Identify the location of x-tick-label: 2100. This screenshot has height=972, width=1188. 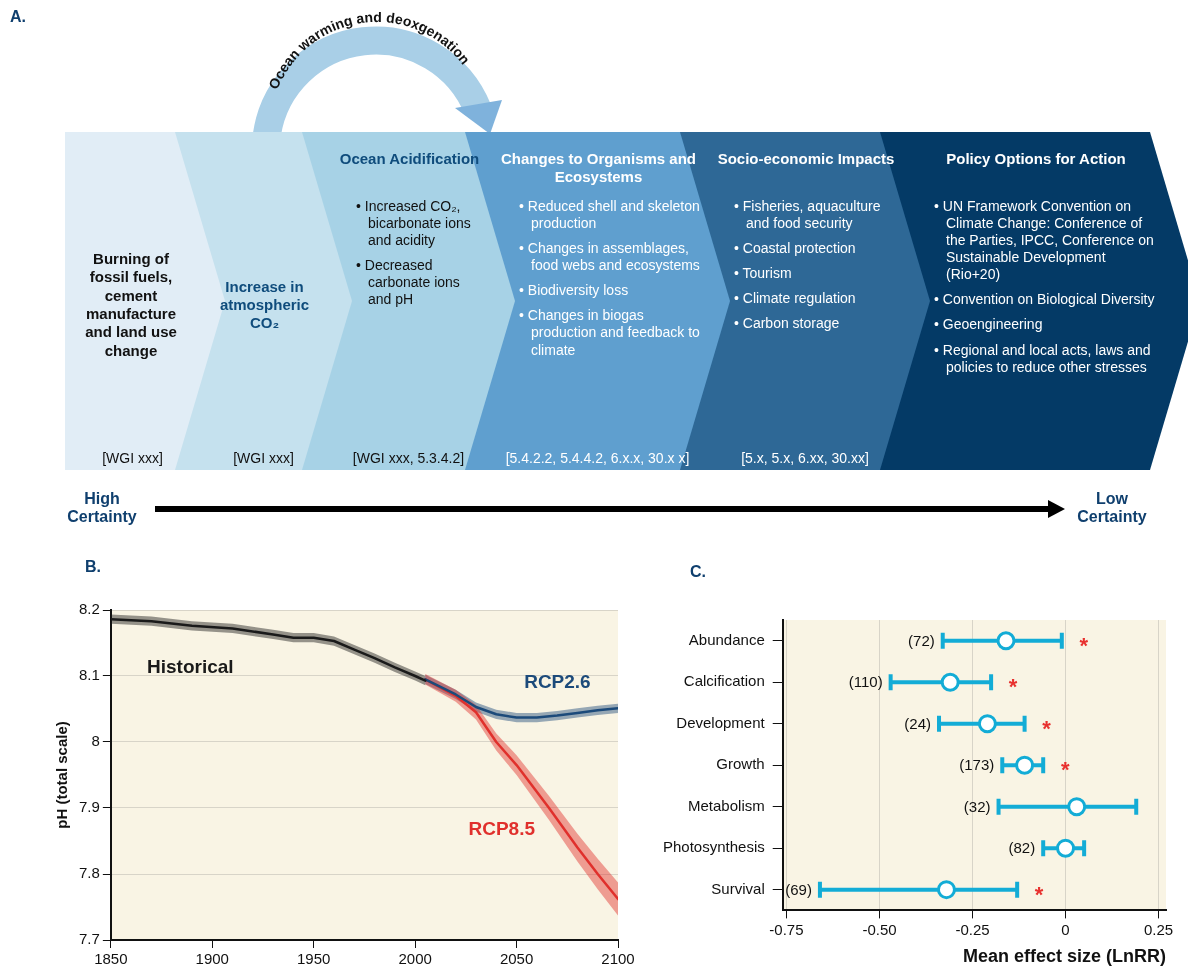
(618, 959).